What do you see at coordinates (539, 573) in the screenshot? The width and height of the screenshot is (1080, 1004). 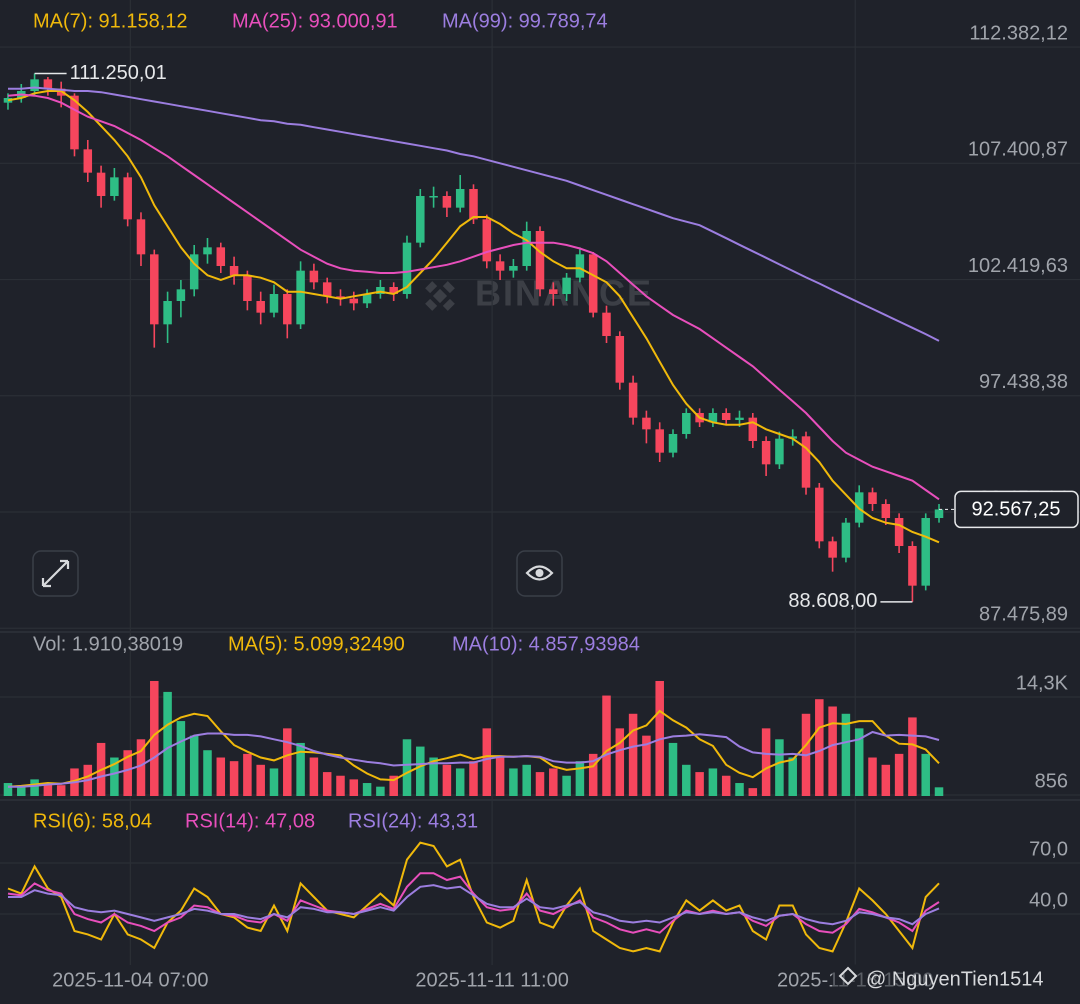 I see `visibility-button` at bounding box center [539, 573].